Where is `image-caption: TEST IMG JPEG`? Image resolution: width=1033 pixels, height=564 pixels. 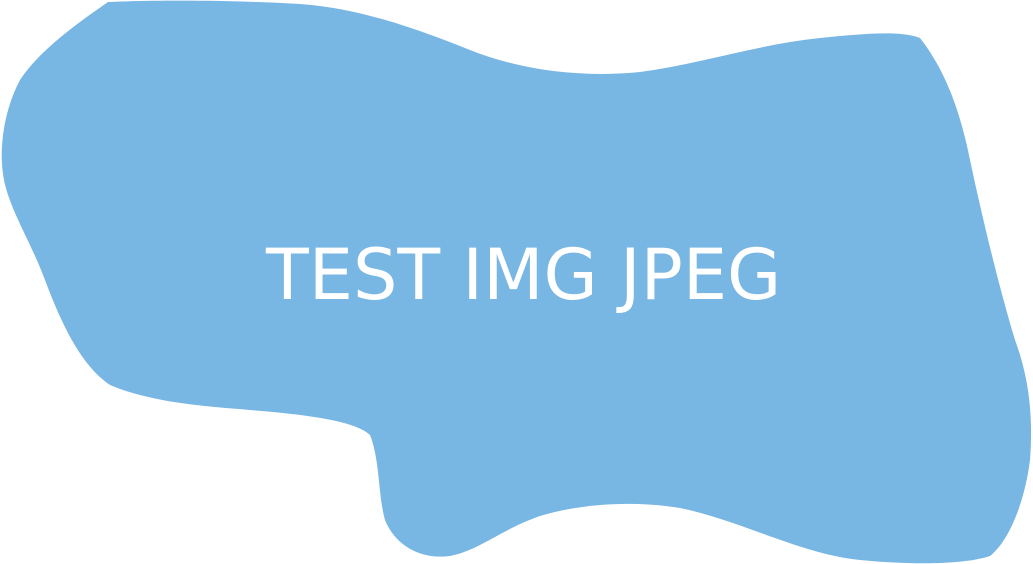 image-caption: TEST IMG JPEG is located at coordinates (524, 275).